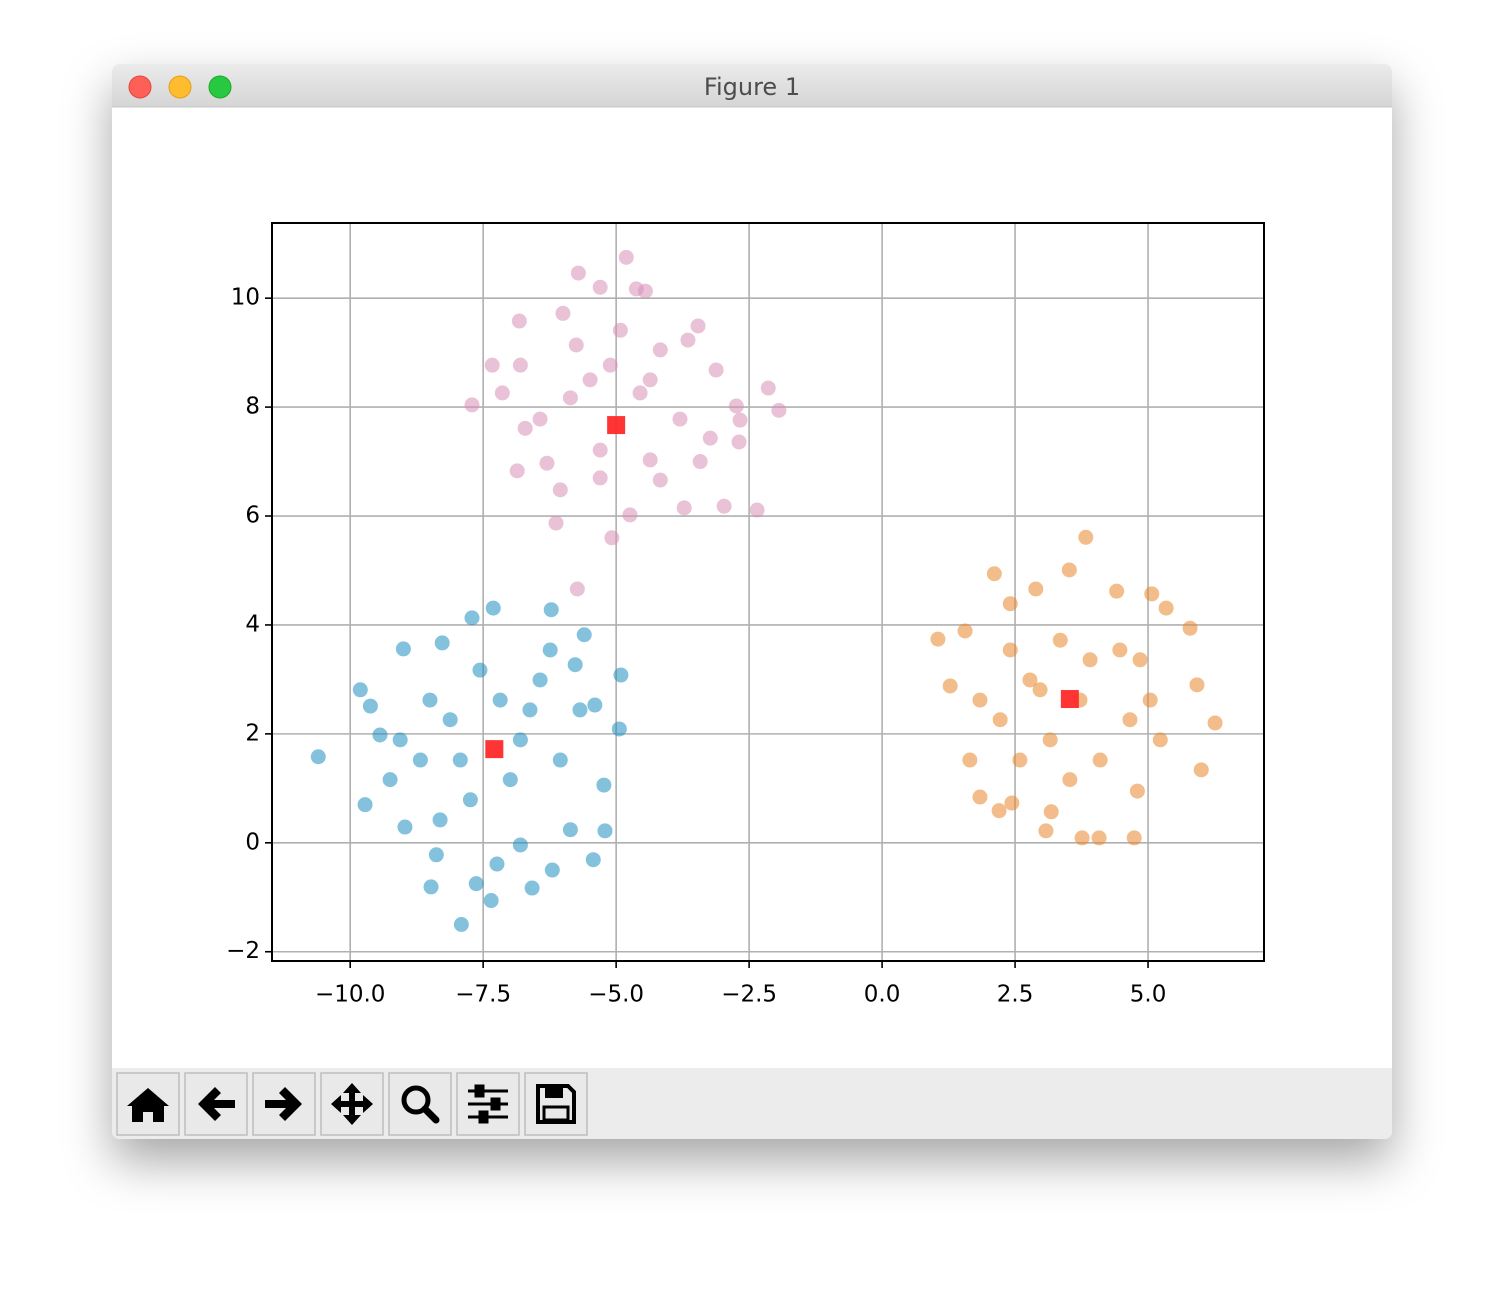 The image size is (1504, 1304). What do you see at coordinates (1015, 995) in the screenshot?
I see `x-tick-label: 2.5` at bounding box center [1015, 995].